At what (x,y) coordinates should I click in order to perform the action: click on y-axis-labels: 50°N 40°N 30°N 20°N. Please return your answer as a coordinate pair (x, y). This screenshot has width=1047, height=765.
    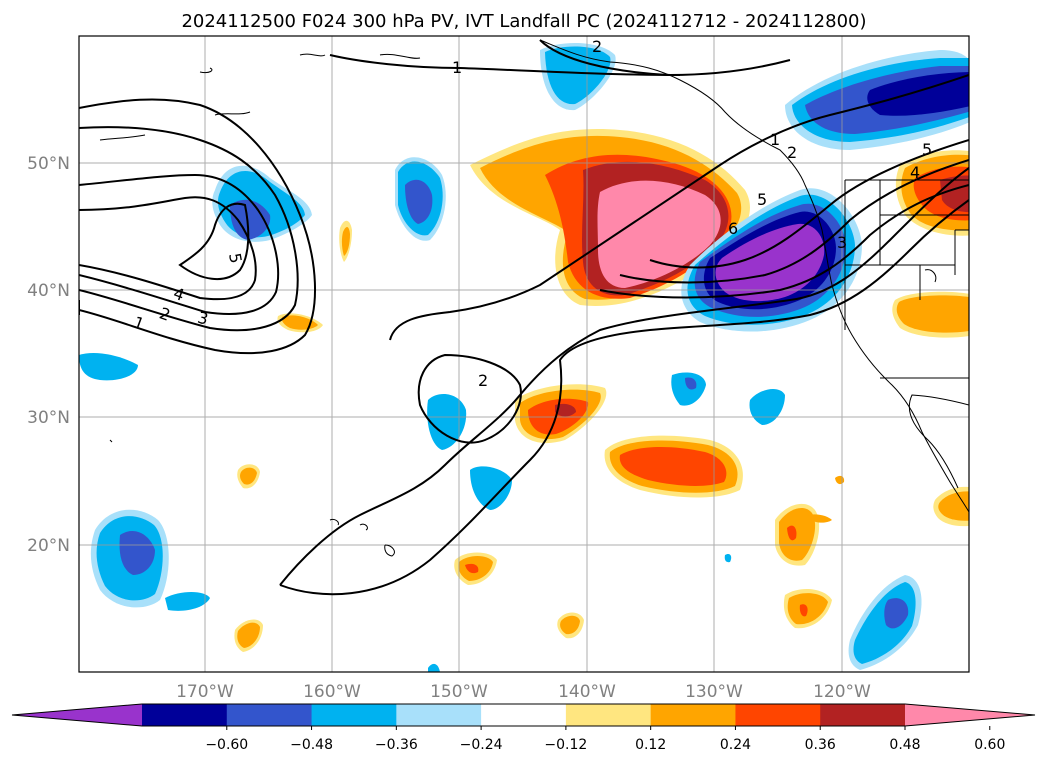
    Looking at the image, I should click on (48, 355).